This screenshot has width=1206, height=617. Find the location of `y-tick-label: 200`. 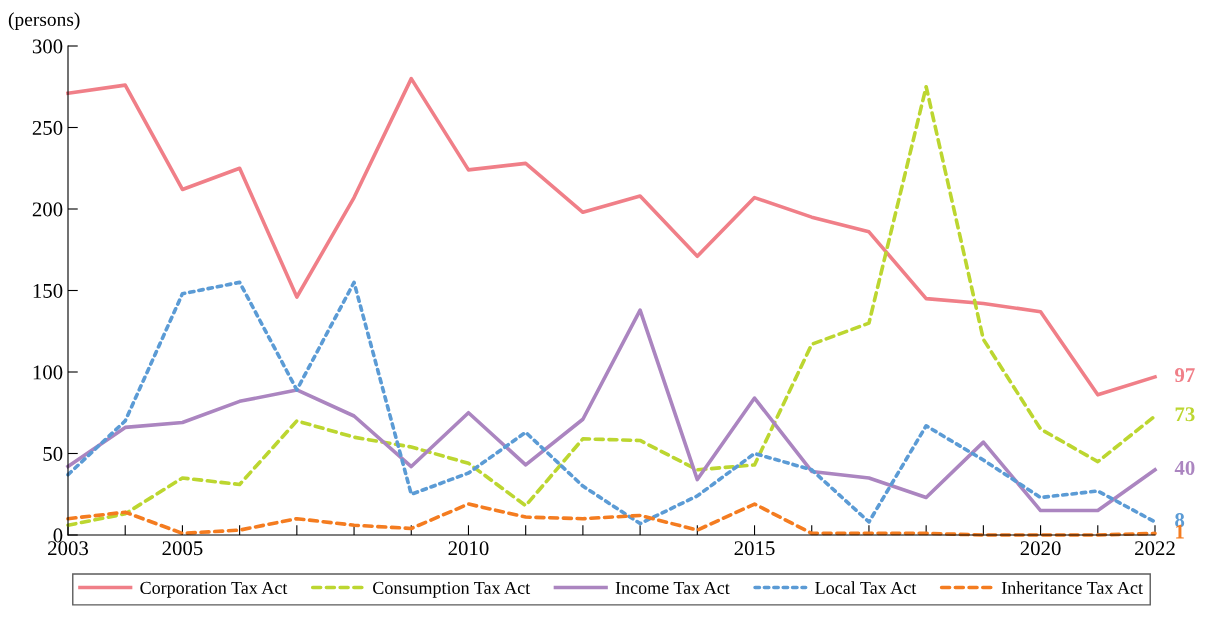

y-tick-label: 200 is located at coordinates (47, 209).